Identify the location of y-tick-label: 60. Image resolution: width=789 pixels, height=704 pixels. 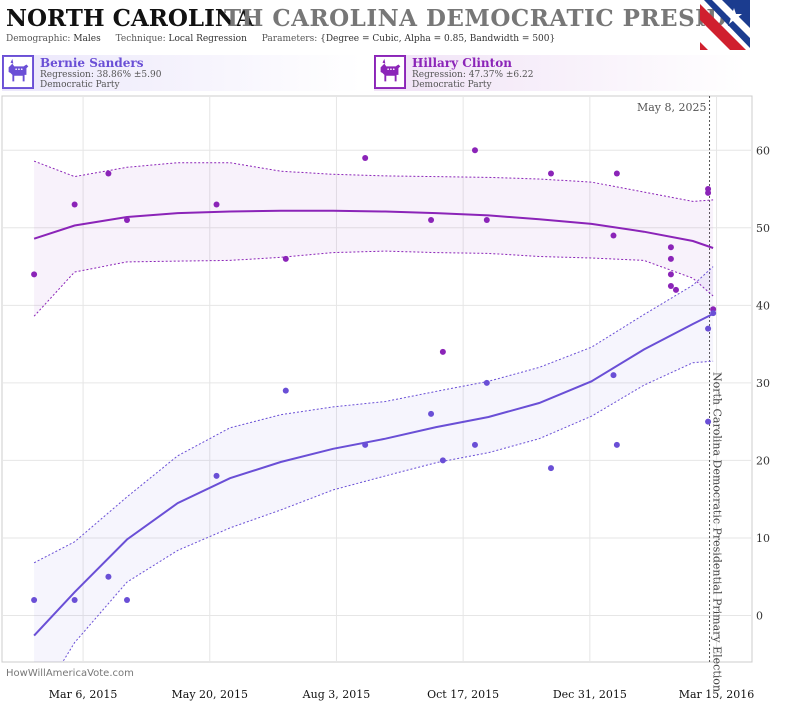
(763, 150).